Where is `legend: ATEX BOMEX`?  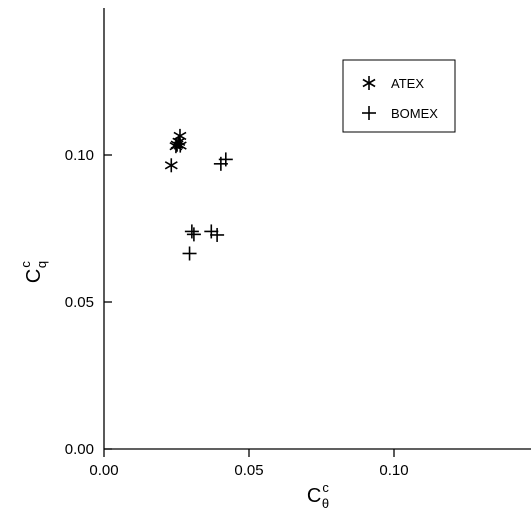 legend: ATEX BOMEX is located at coordinates (399, 96).